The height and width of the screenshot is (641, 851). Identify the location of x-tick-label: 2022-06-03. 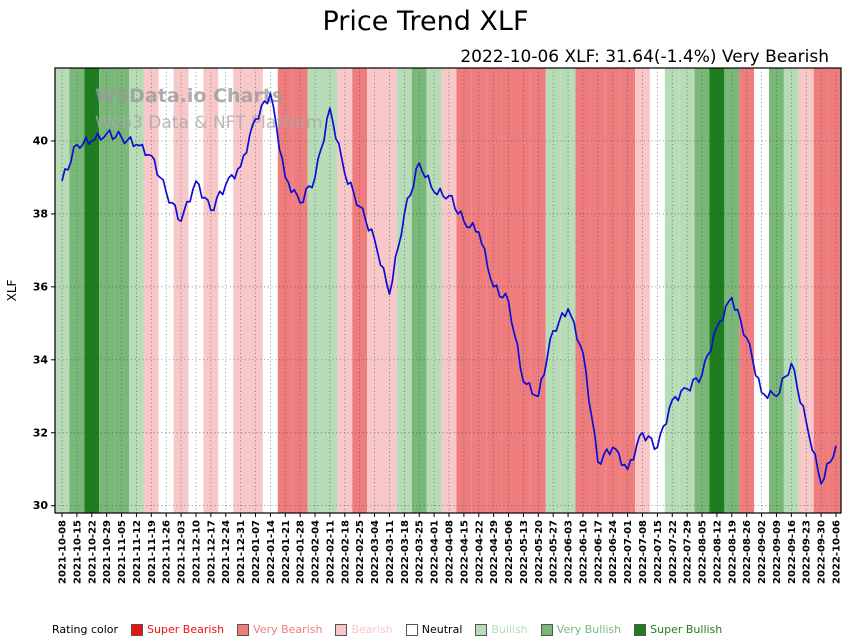
(569, 552).